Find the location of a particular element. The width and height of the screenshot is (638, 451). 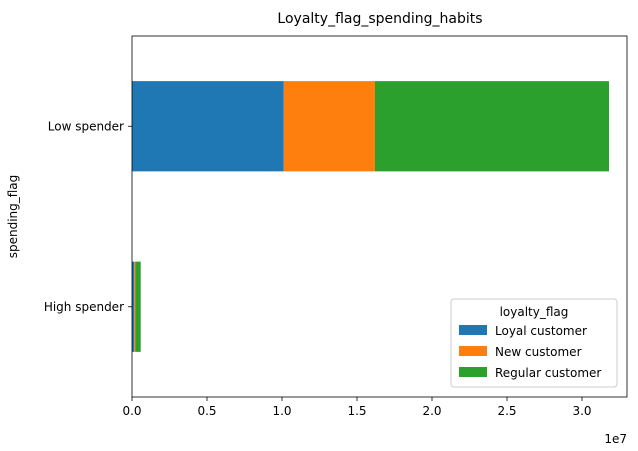

x-tick-label: 2.5 is located at coordinates (506, 411).